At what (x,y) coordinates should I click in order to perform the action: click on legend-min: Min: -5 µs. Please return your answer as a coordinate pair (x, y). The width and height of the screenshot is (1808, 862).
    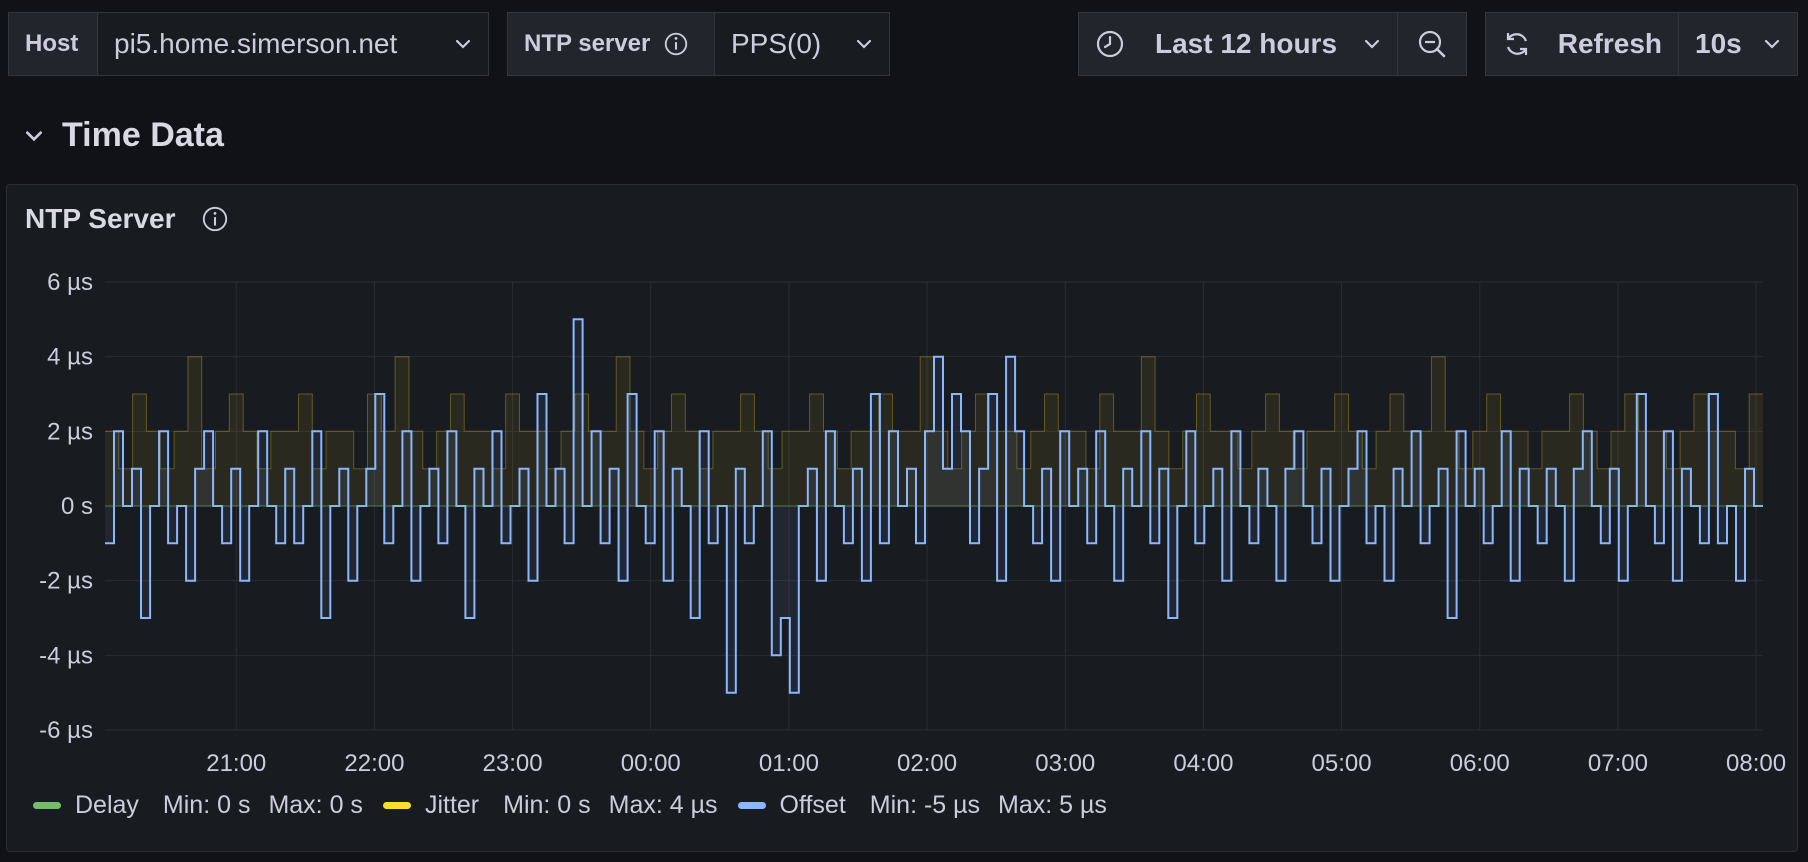
    Looking at the image, I should click on (925, 805).